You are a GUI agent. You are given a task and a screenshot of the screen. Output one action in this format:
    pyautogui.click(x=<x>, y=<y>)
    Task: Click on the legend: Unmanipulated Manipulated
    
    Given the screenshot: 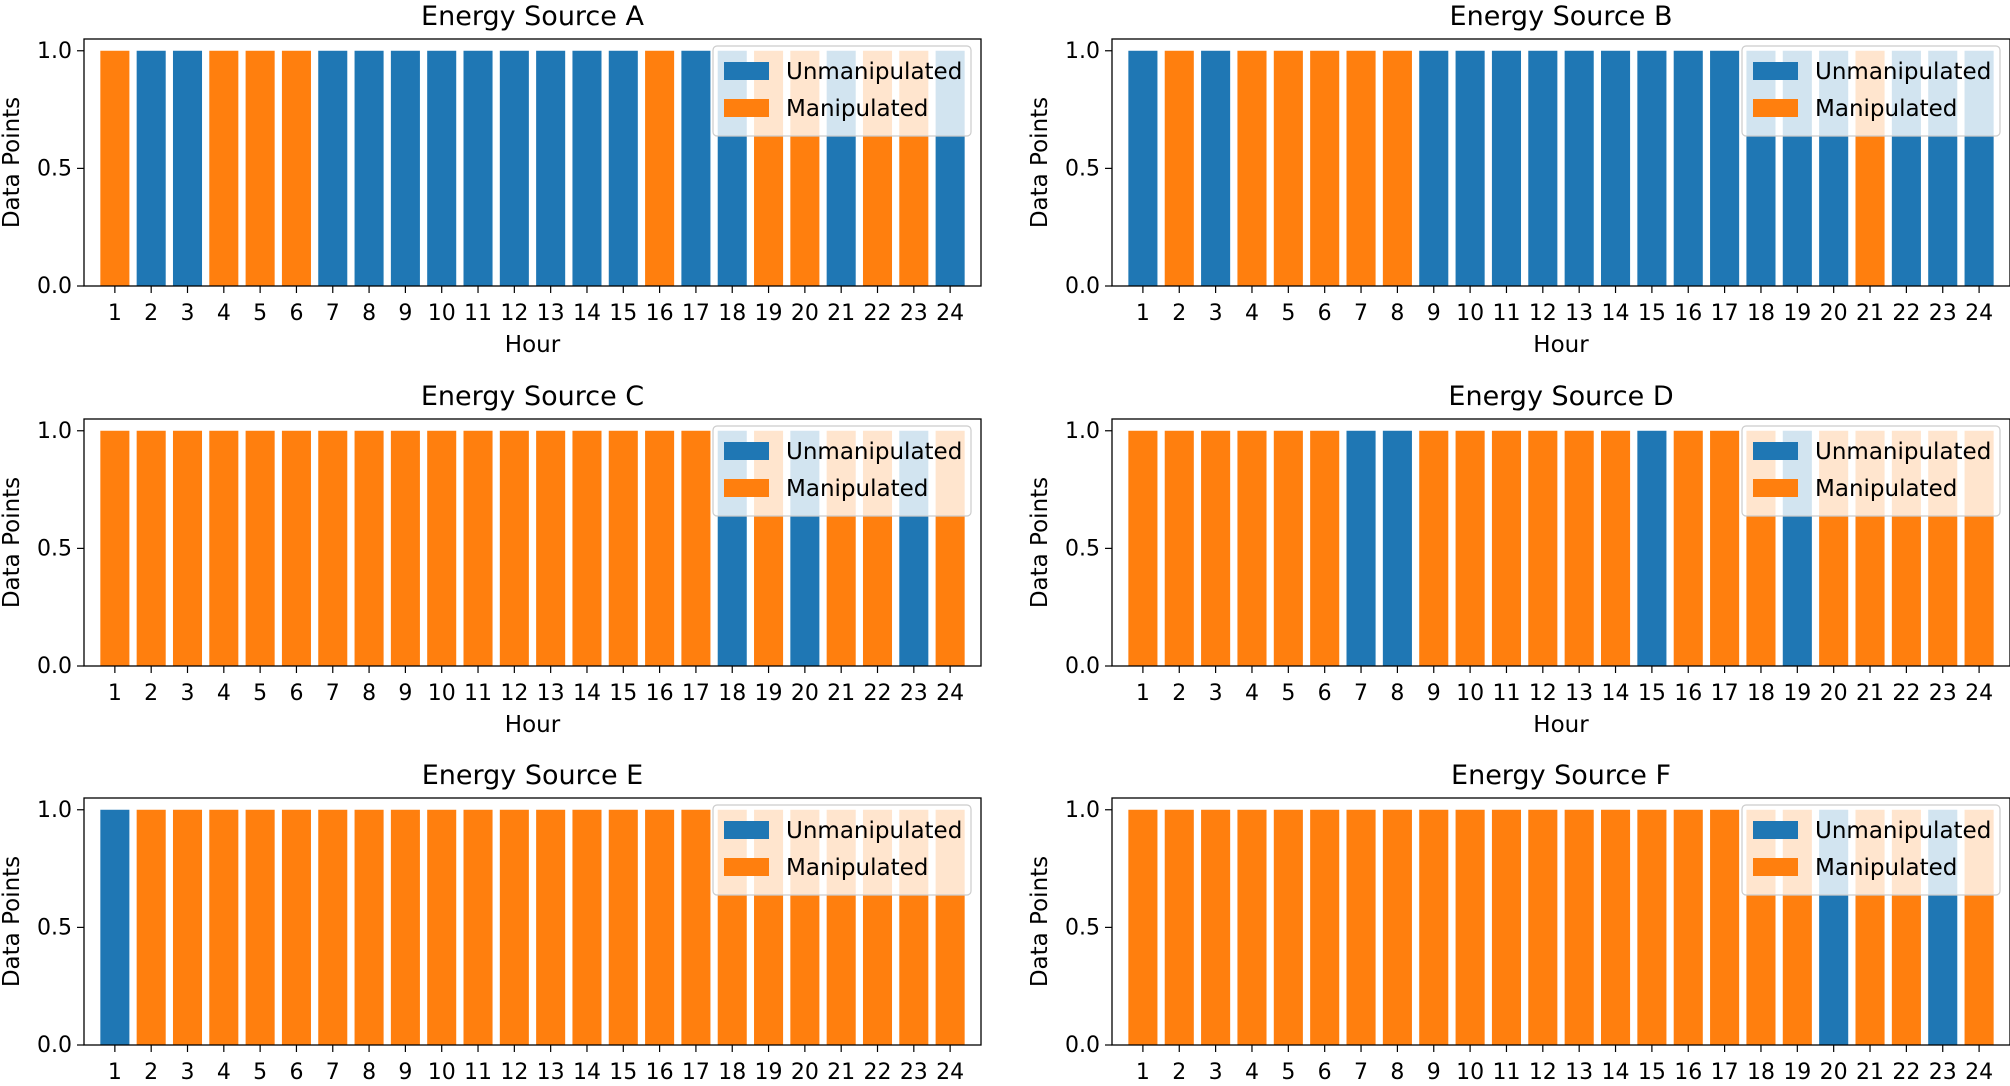 What is the action you would take?
    pyautogui.click(x=842, y=850)
    